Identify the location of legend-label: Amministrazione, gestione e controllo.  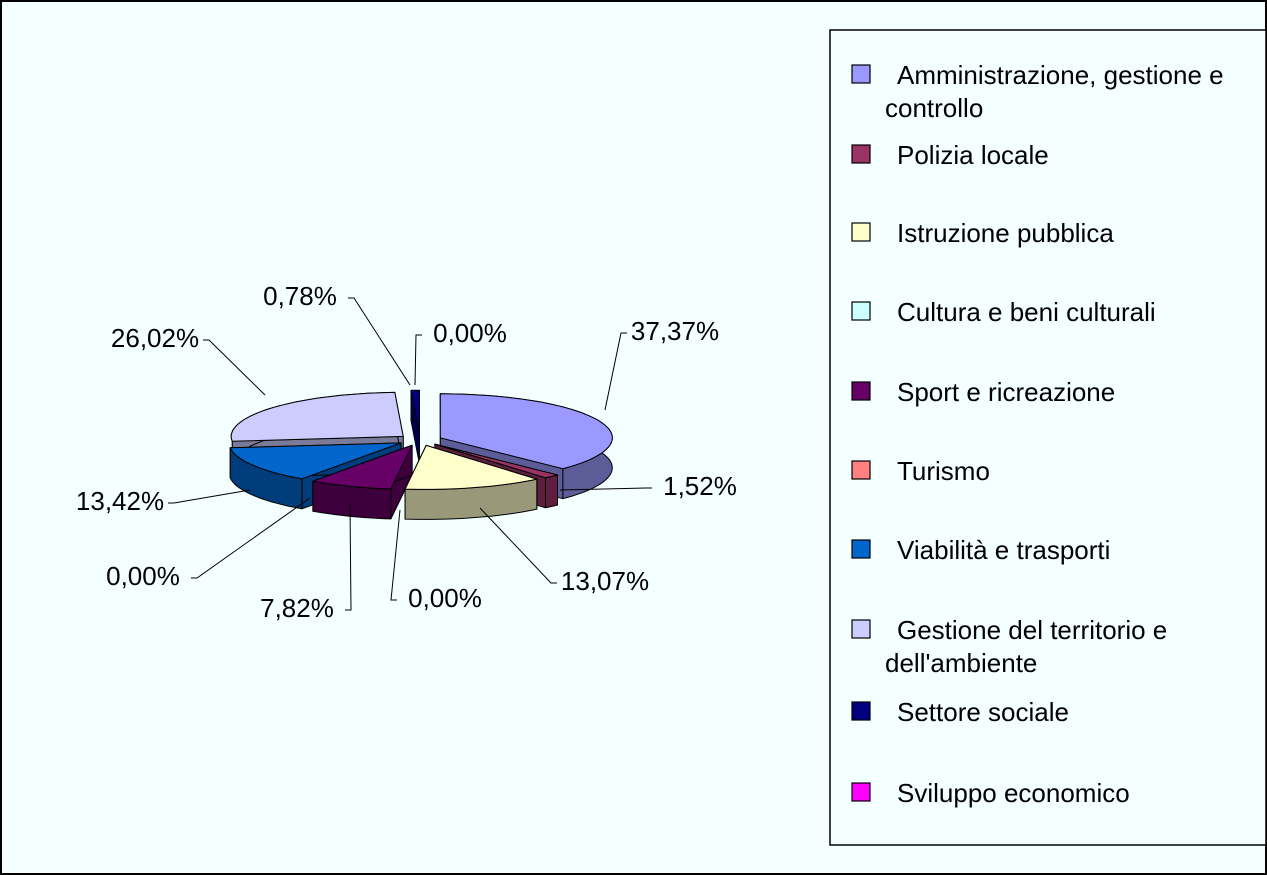
(1054, 91).